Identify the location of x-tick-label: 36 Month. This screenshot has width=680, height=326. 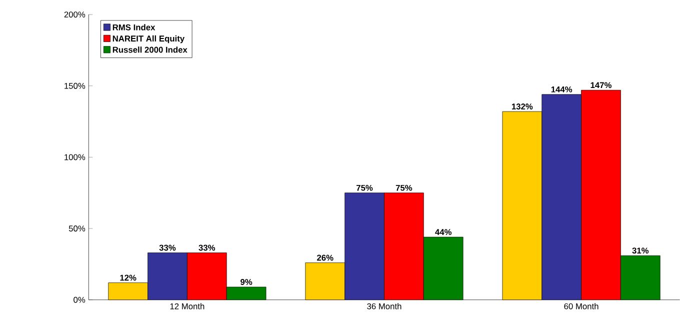
(384, 306).